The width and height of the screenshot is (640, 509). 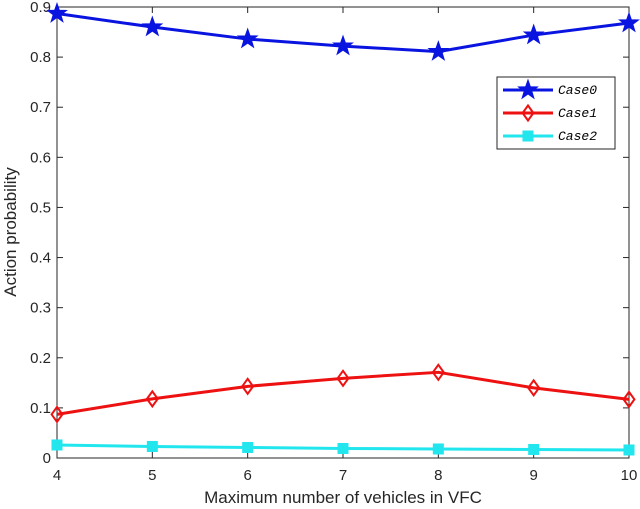 What do you see at coordinates (40, 408) in the screenshot?
I see `y-tick-label: 0.1` at bounding box center [40, 408].